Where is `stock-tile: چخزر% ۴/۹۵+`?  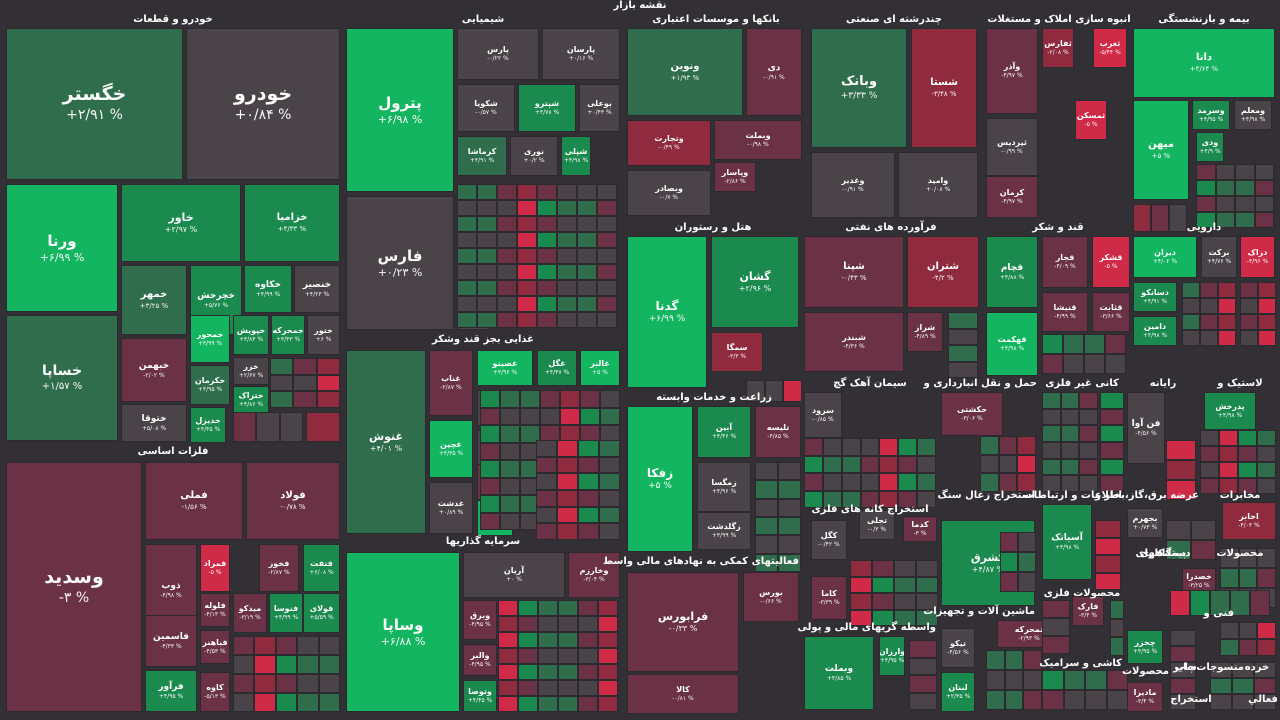 stock-tile: چخزر% ۴/۹۵+ is located at coordinates (1145, 647).